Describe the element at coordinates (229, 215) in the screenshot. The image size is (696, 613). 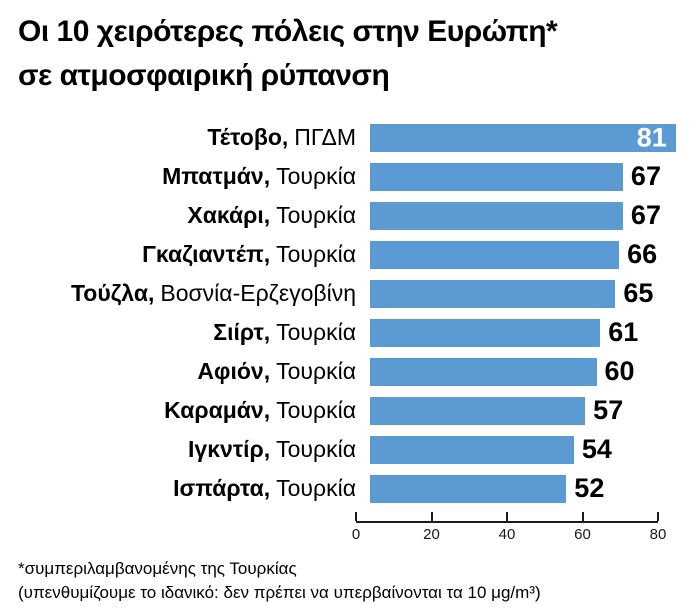
I see `city-name: Χακάρι,` at that location.